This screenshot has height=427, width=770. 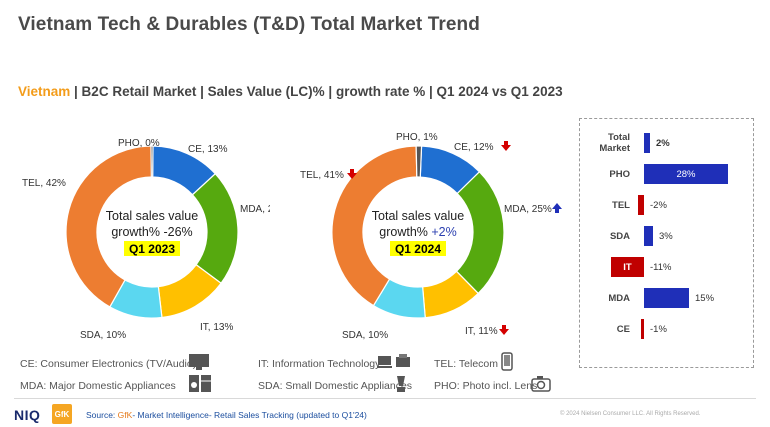 What do you see at coordinates (199, 362) in the screenshot?
I see `tv-icon` at bounding box center [199, 362].